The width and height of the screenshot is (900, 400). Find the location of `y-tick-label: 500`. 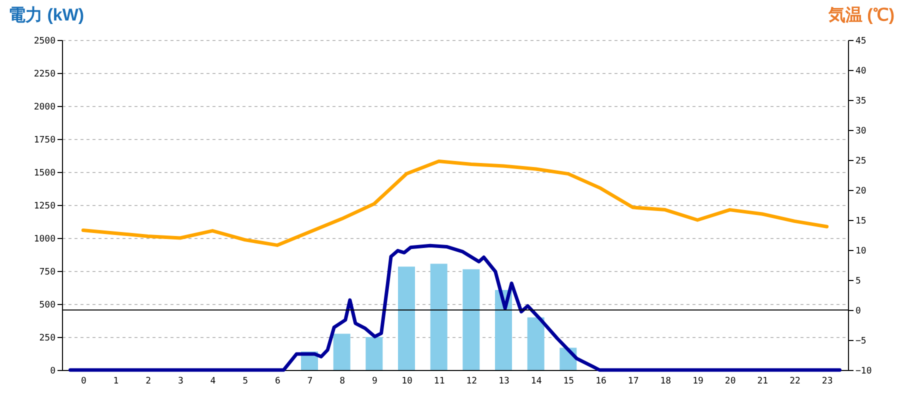

y-tick-label: 500 is located at coordinates (47, 305).